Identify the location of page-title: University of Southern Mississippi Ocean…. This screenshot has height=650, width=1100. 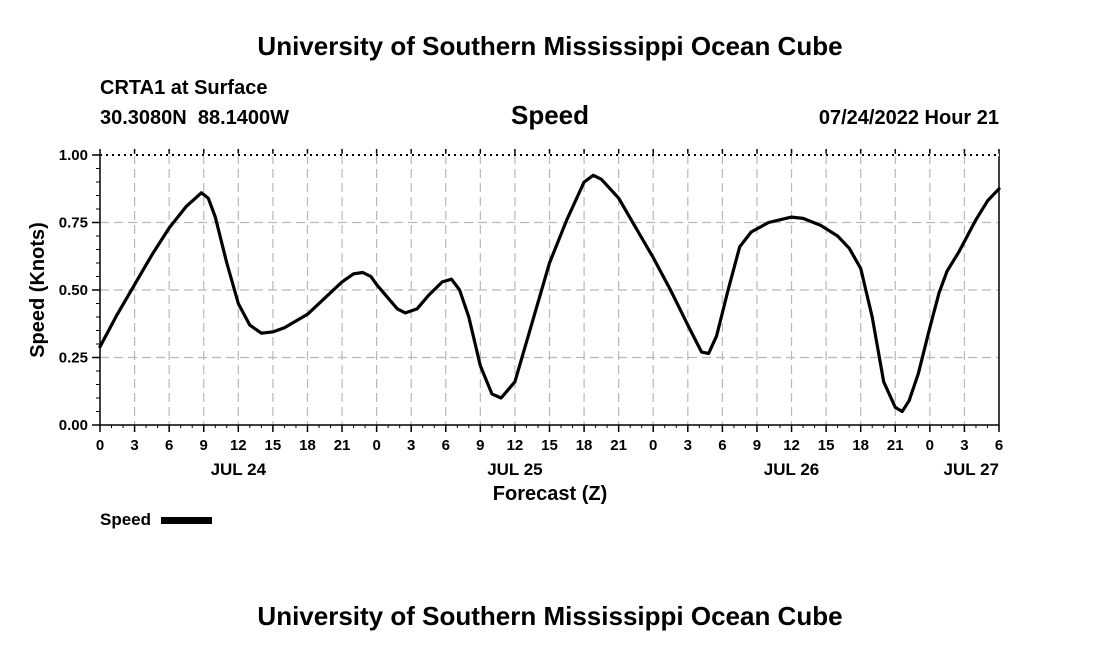
(549, 46).